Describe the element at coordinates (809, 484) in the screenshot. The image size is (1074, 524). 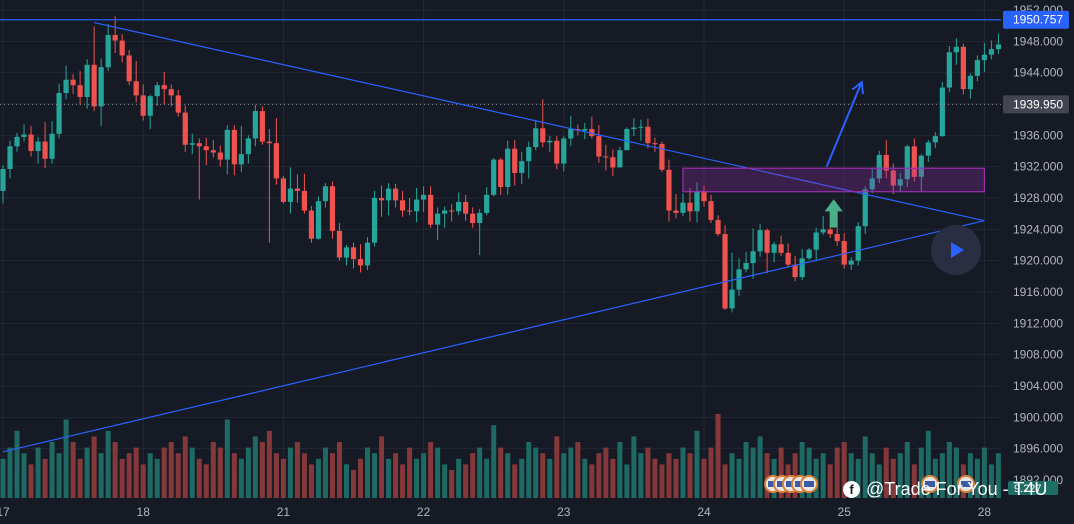
I see `event-marker-flag` at that location.